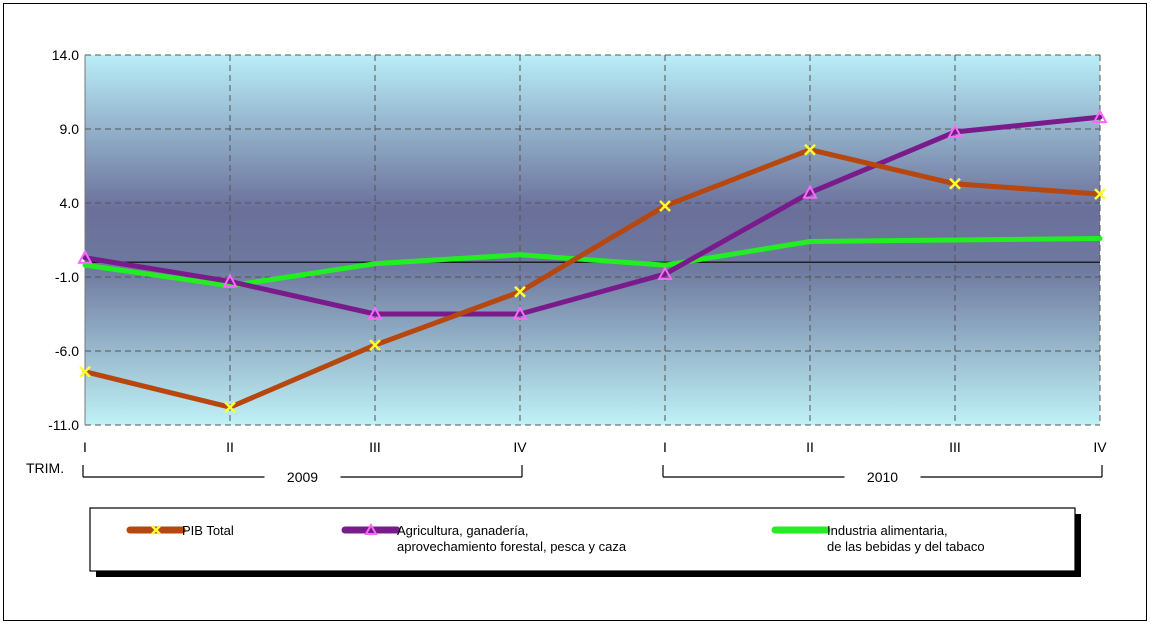  Describe the element at coordinates (65, 55) in the screenshot. I see `y-tick-label: 14.0` at that location.